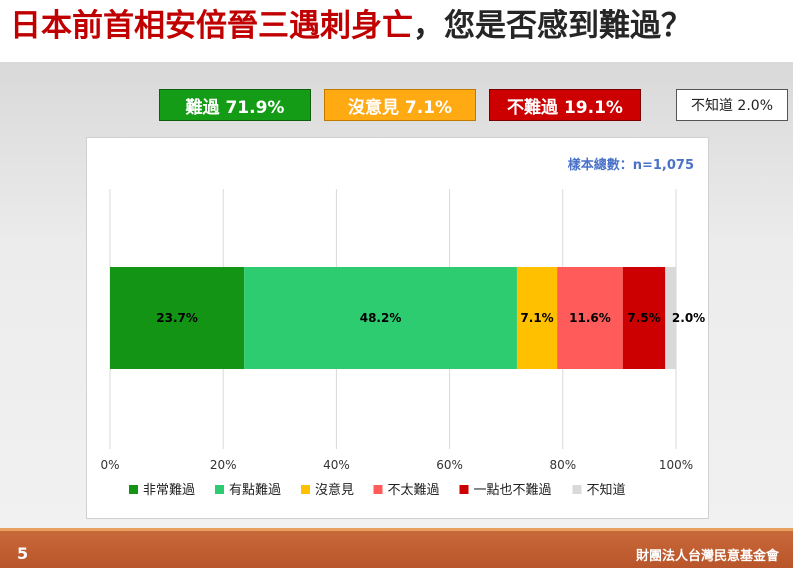 This screenshot has width=793, height=568. I want to click on title-question: ，您是否感到難過？, so click(552, 26).